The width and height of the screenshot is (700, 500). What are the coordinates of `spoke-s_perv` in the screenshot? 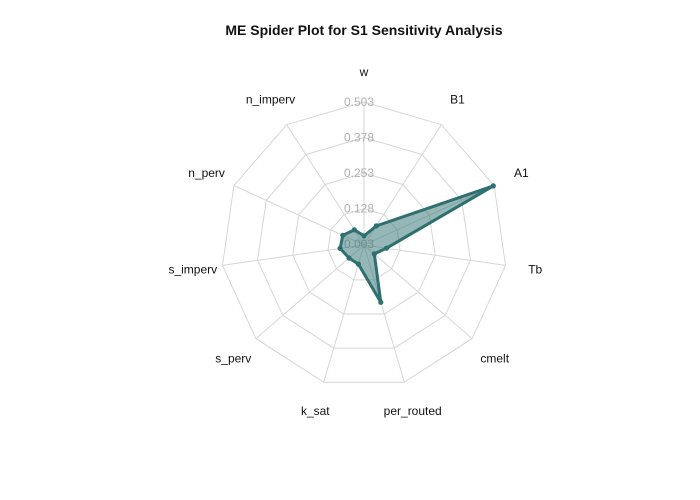 It's located at (310, 291).